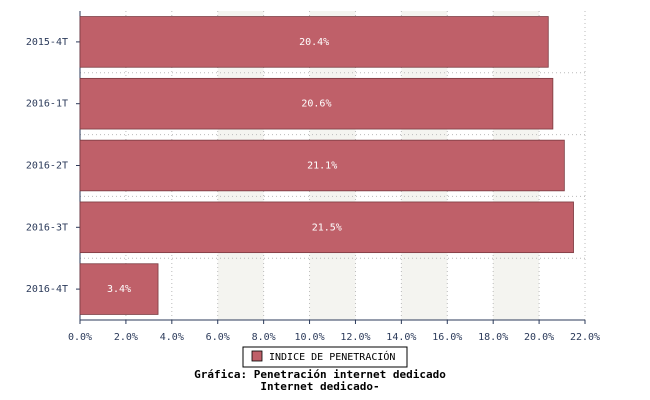 This screenshot has height=400, width=650. What do you see at coordinates (332, 356) in the screenshot?
I see `legend-label: INDICE DE PENETRACIÓN` at bounding box center [332, 356].